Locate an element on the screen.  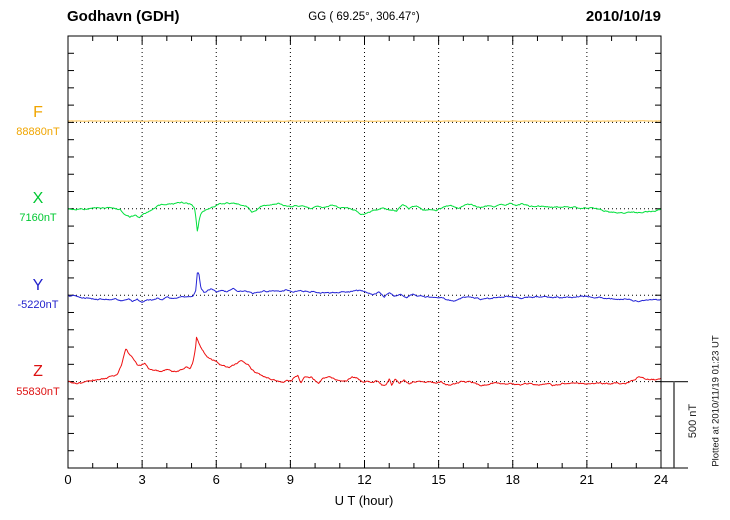
component-value-z: 55830nT is located at coordinates (38, 392).